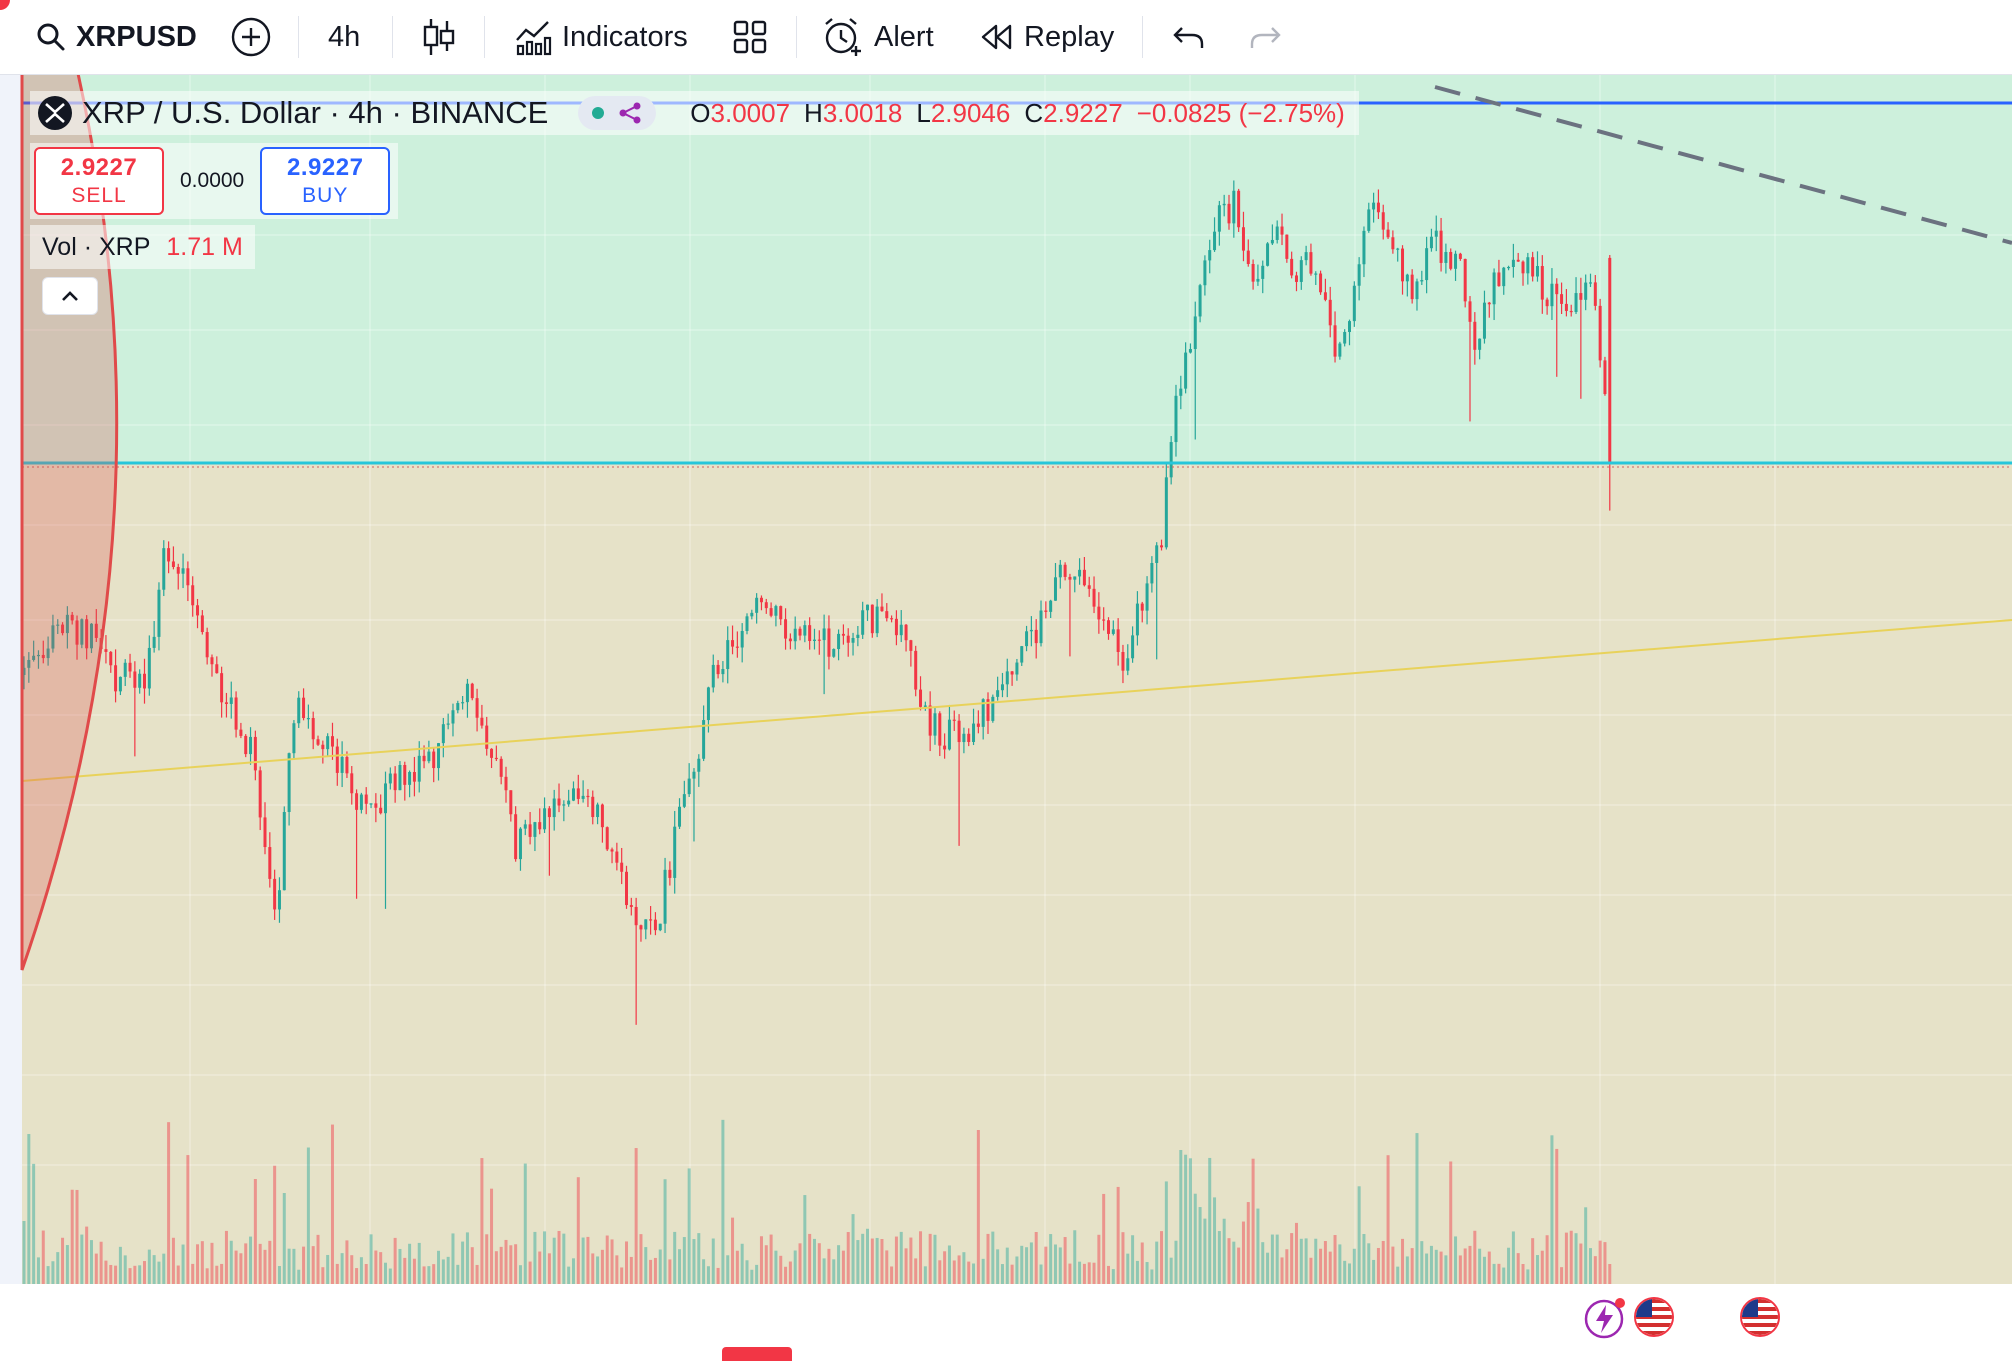 The height and width of the screenshot is (1361, 2012). Describe the element at coordinates (439, 37) in the screenshot. I see `chart-type-button` at that location.